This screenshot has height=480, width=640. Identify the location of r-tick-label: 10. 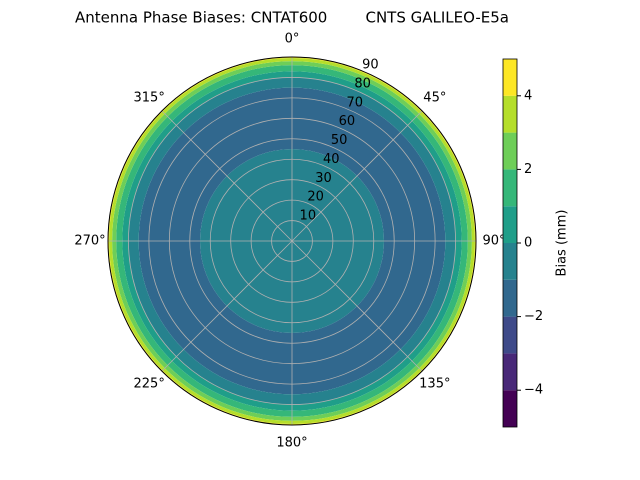
(308, 216).